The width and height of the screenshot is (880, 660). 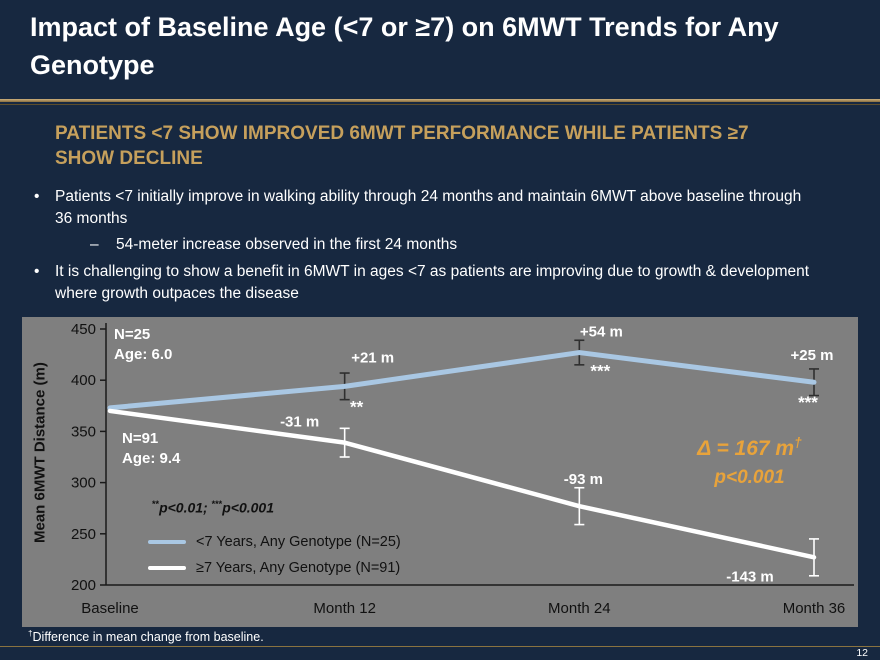 What do you see at coordinates (862, 653) in the screenshot?
I see `page-number: 12` at bounding box center [862, 653].